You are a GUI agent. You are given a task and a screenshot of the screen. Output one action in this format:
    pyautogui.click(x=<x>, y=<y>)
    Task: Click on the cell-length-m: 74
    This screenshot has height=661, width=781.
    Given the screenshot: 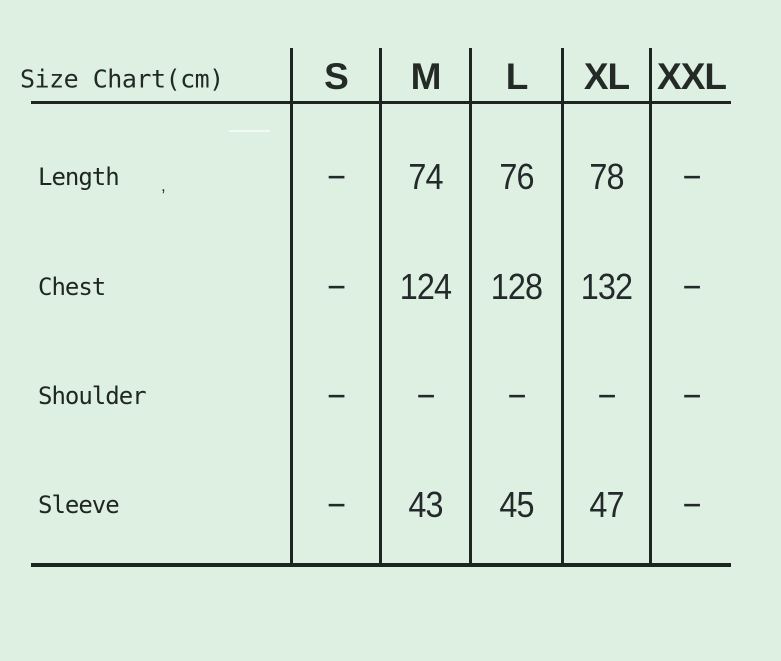 What is the action you would take?
    pyautogui.click(x=425, y=176)
    